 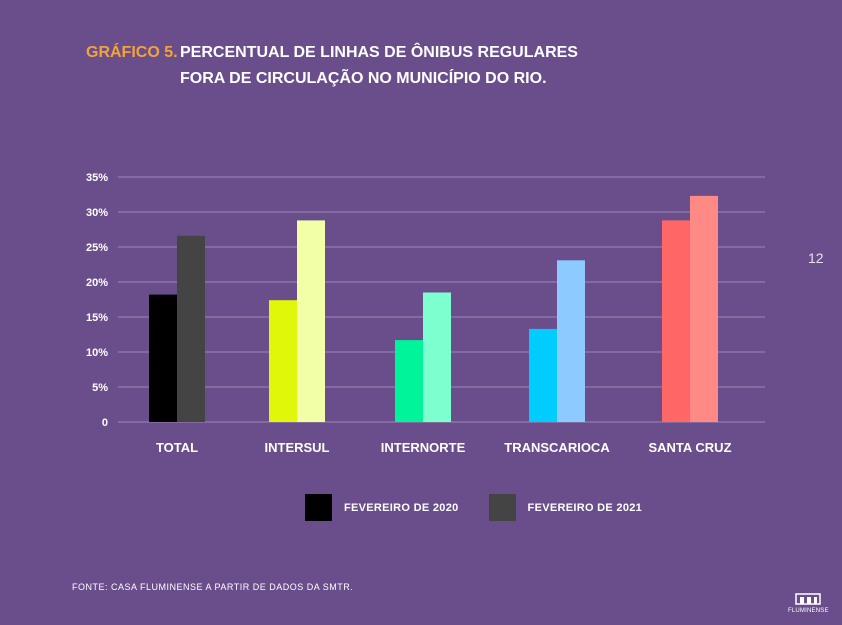 I want to click on bar-total-2021, so click(x=191, y=328).